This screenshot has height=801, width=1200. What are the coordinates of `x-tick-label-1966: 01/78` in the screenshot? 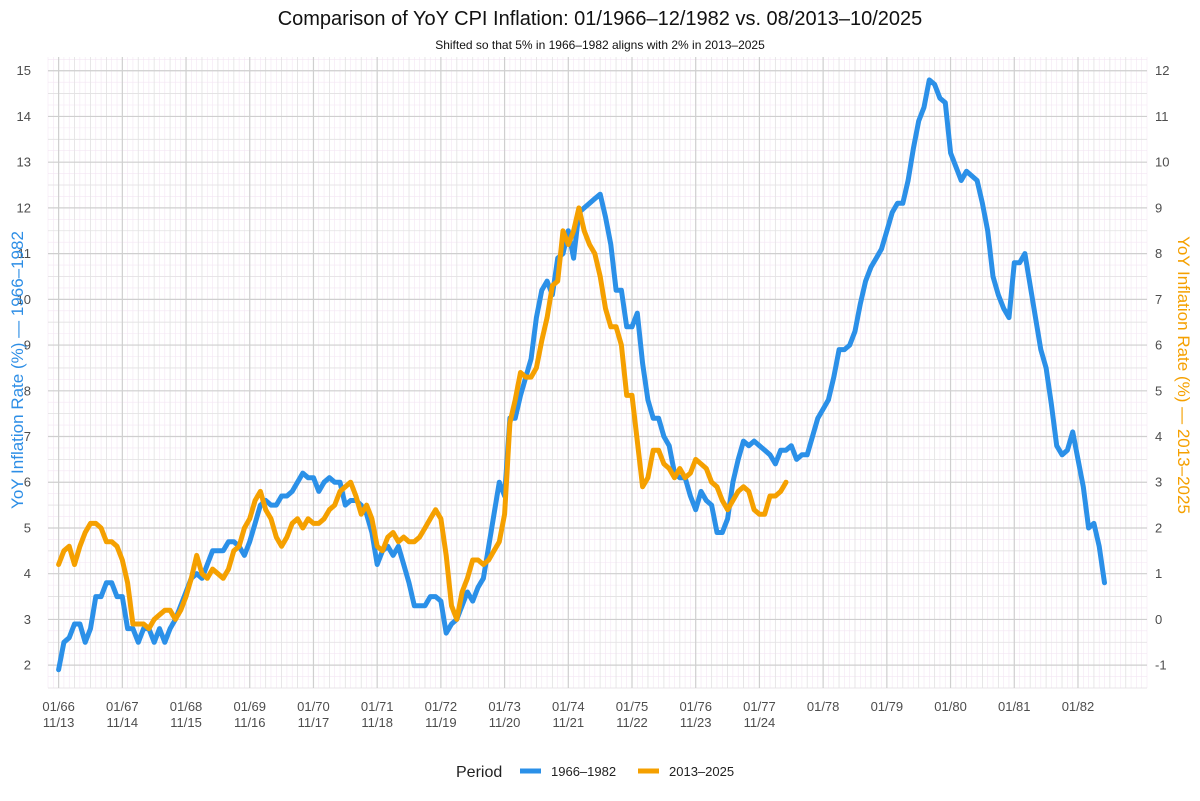 It's located at (823, 706).